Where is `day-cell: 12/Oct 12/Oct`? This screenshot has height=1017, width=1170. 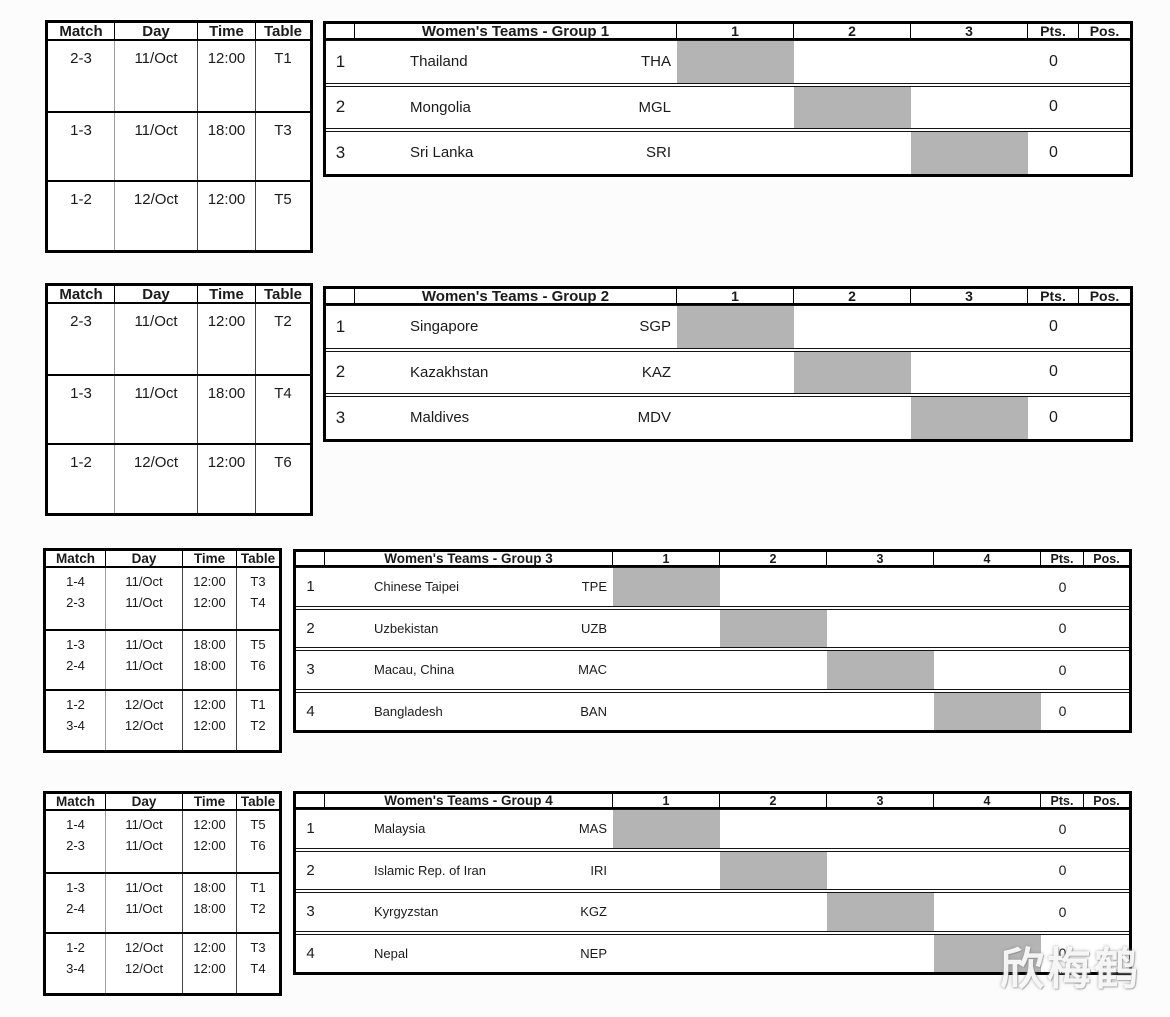
day-cell: 12/Oct 12/Oct is located at coordinates (144, 720).